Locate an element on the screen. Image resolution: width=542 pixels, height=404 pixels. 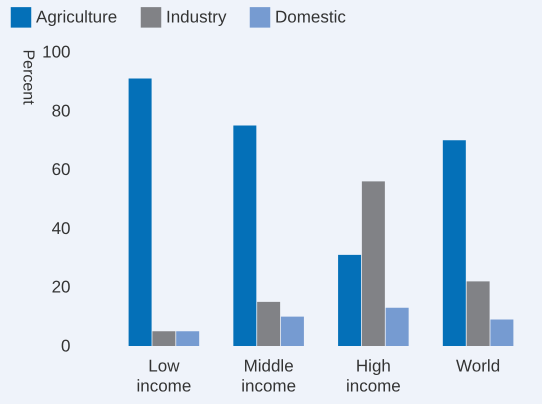
y-tick-label: 40 is located at coordinates (61, 228).